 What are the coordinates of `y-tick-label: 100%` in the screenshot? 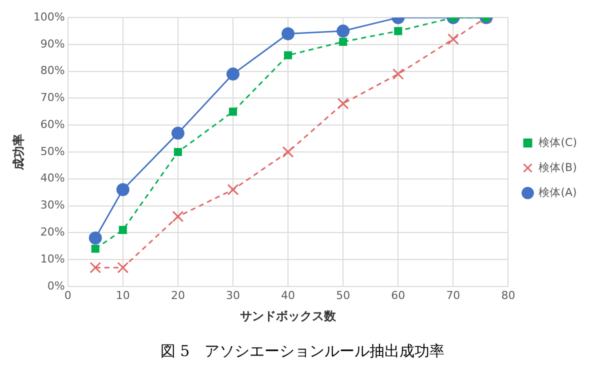 It's located at (49, 17).